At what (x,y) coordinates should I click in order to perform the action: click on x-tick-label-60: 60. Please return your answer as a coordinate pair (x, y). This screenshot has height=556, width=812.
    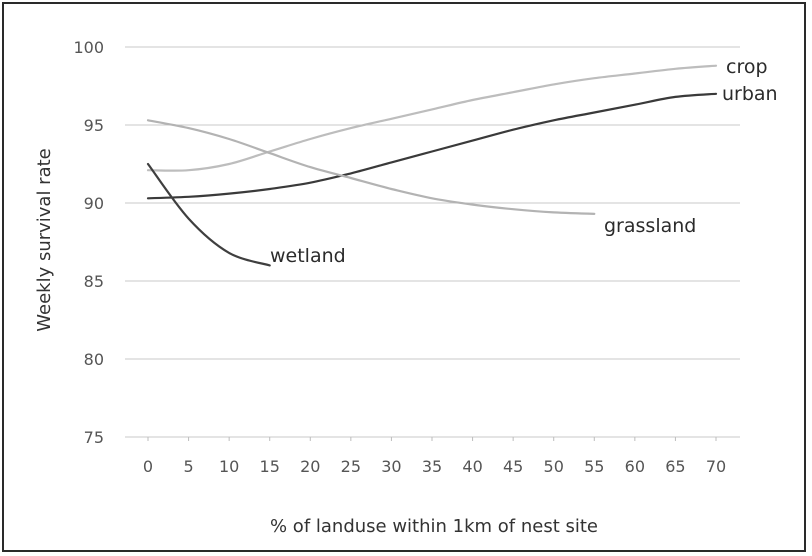
    Looking at the image, I should click on (635, 466).